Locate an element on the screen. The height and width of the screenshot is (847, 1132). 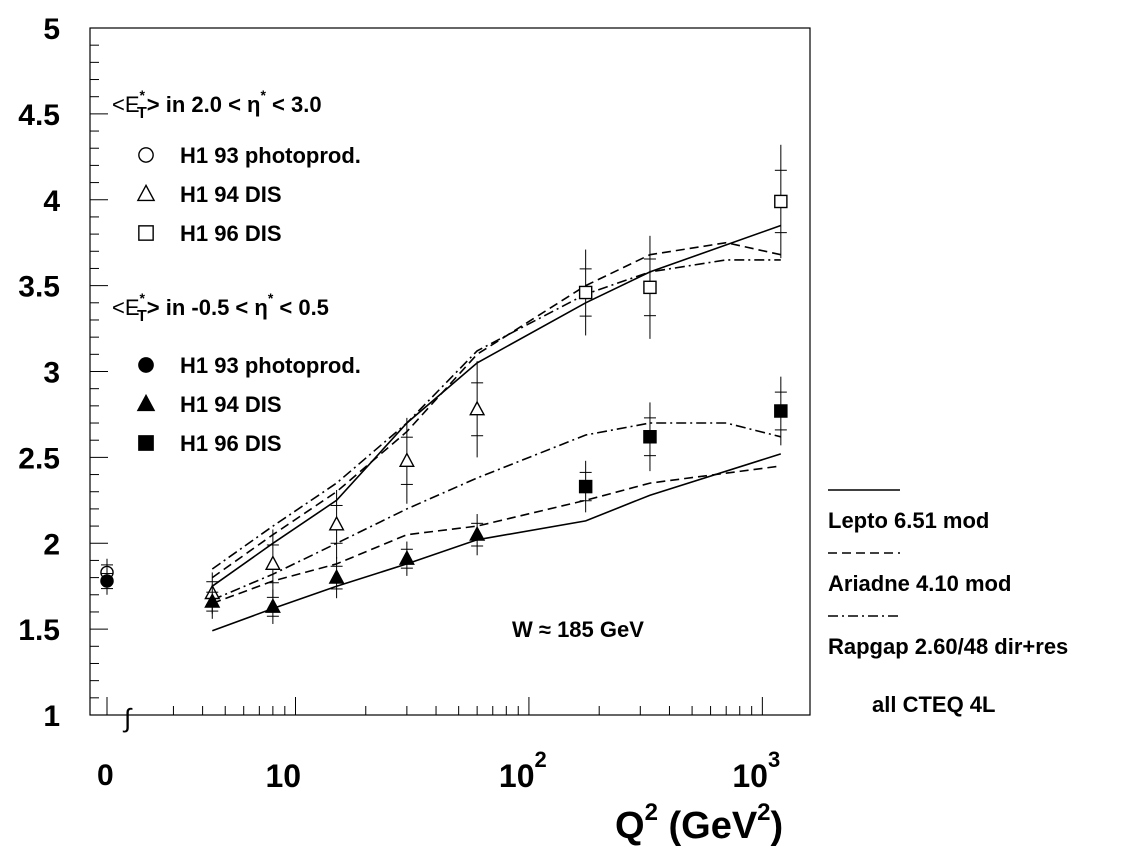
legend-group-label: <E* T> in 2.0 < η* < 3.0 is located at coordinates (217, 104).